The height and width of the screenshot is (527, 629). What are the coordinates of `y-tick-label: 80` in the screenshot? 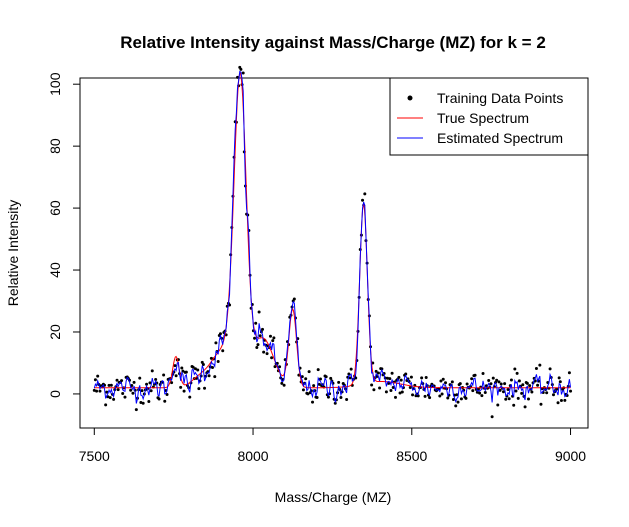 It's located at (55, 146).